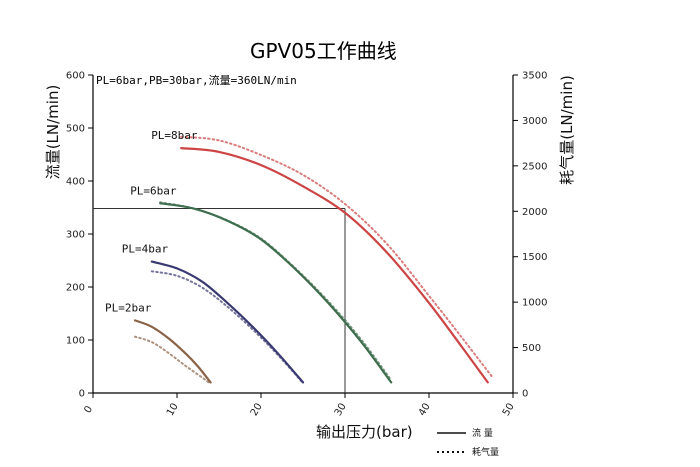  I want to click on y-left-tick-label: 500, so click(75, 129).